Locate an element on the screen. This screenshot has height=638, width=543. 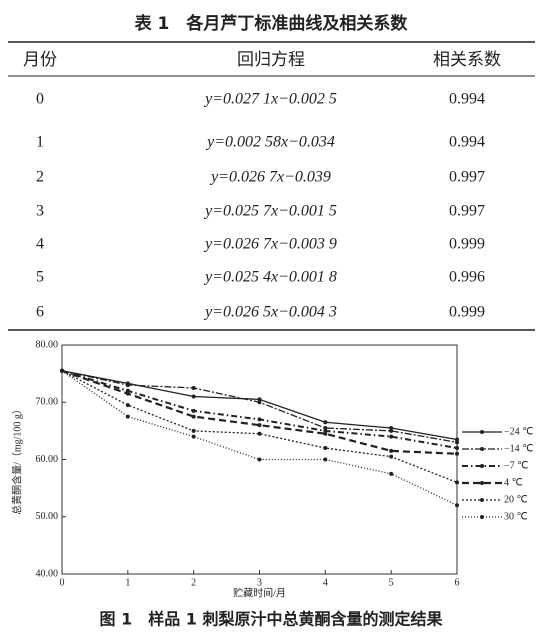
y-tick-label: 80.00 is located at coordinates (47, 344).